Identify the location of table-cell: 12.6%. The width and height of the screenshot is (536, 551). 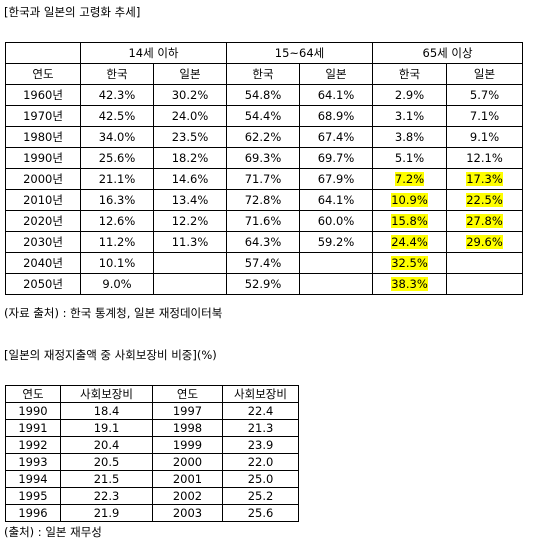
(117, 221).